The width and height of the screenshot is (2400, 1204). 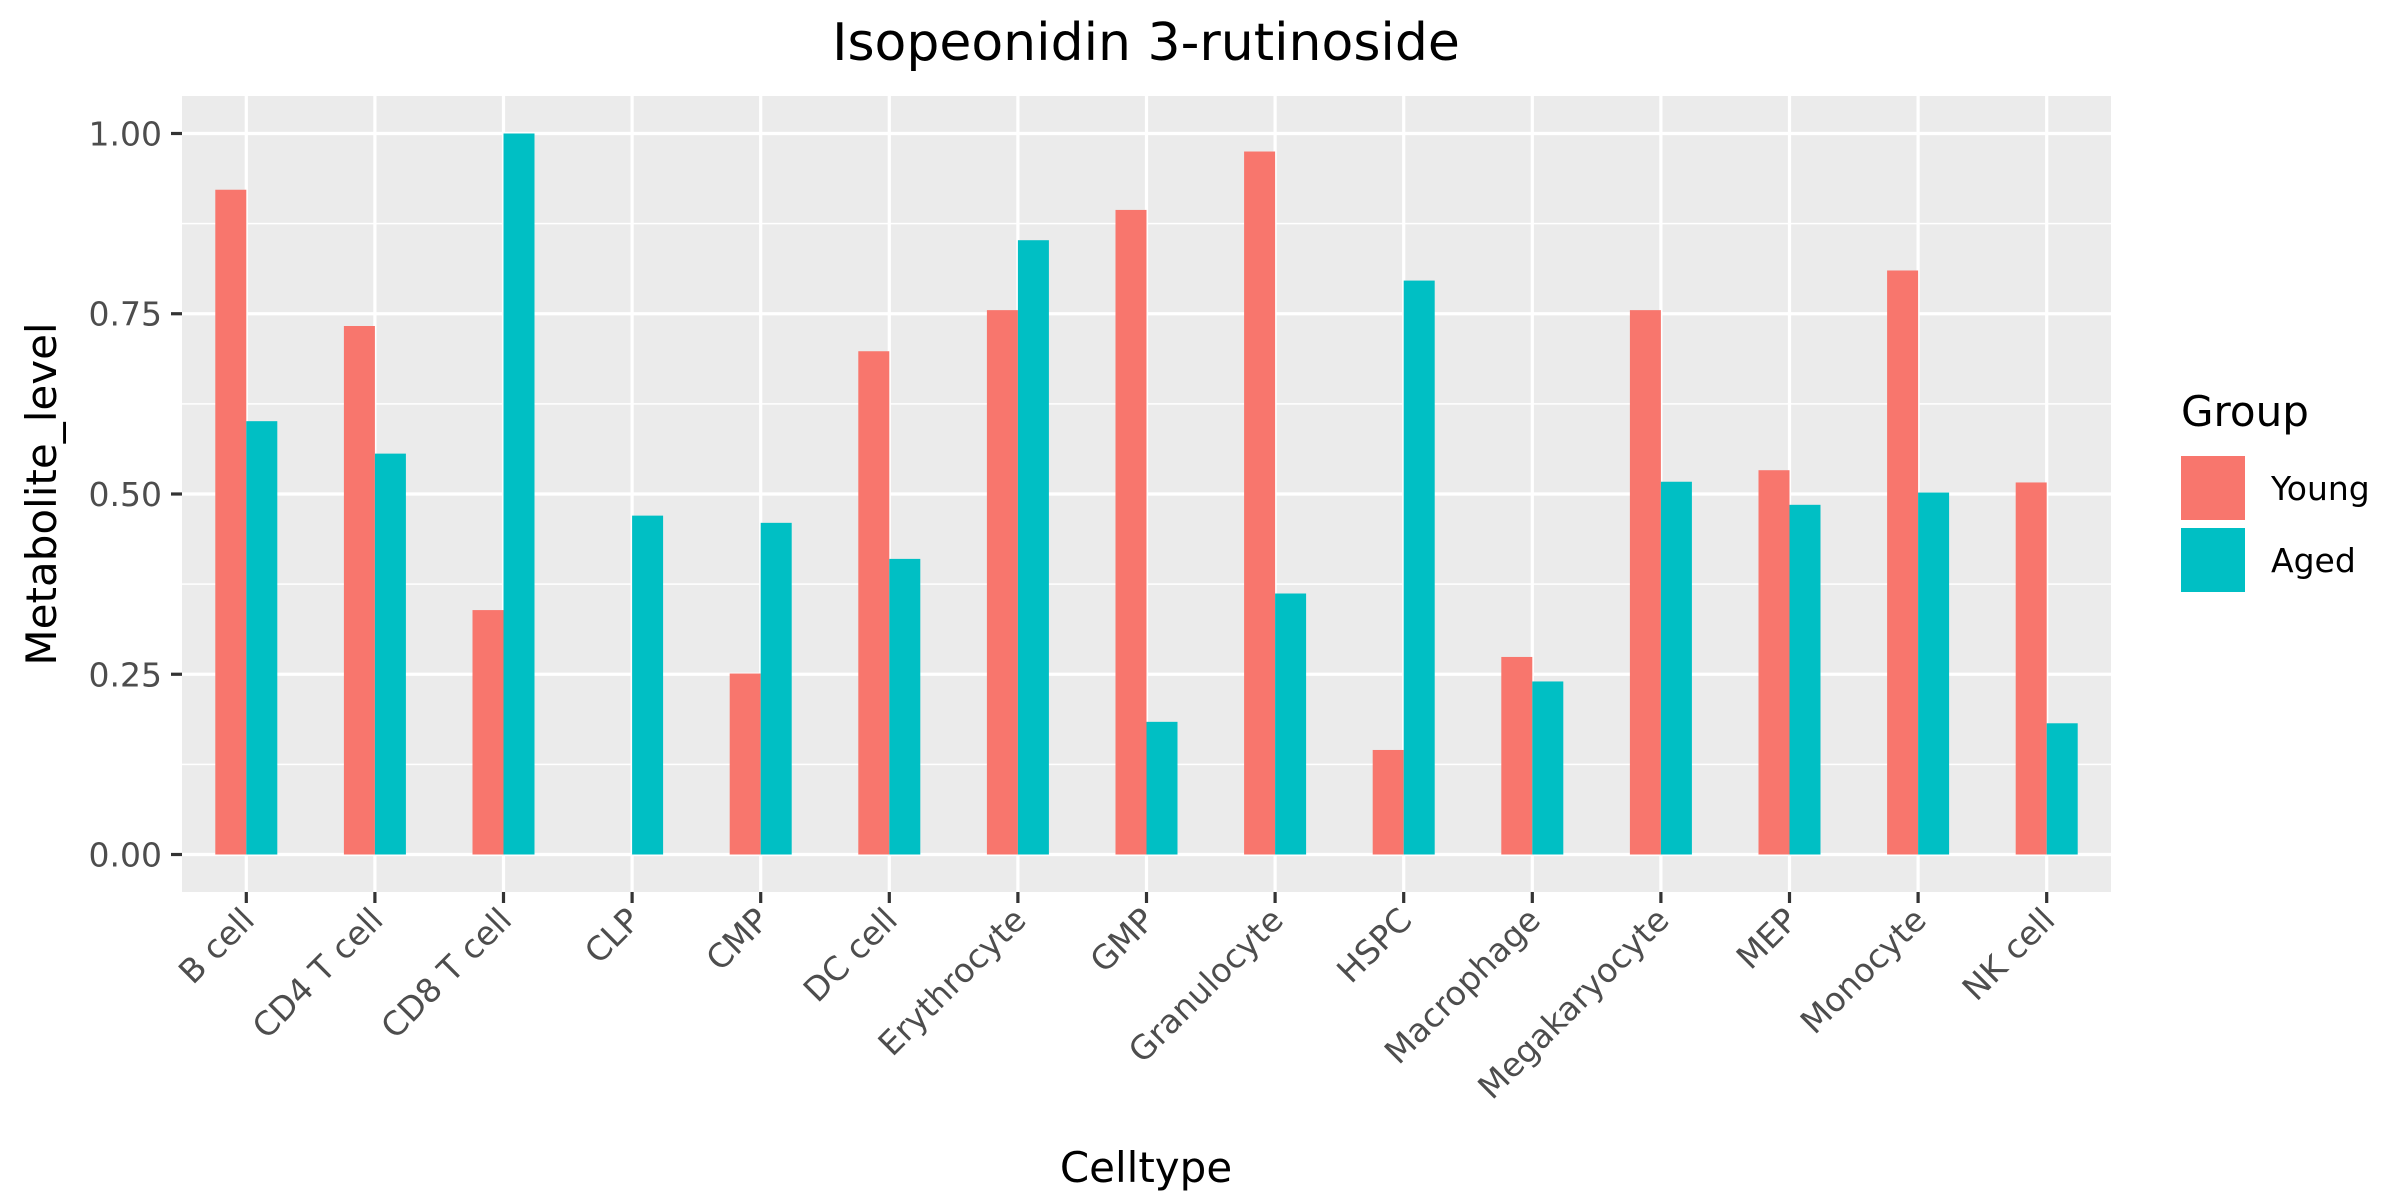 I want to click on y-tick-label: 0.00, so click(x=125, y=855).